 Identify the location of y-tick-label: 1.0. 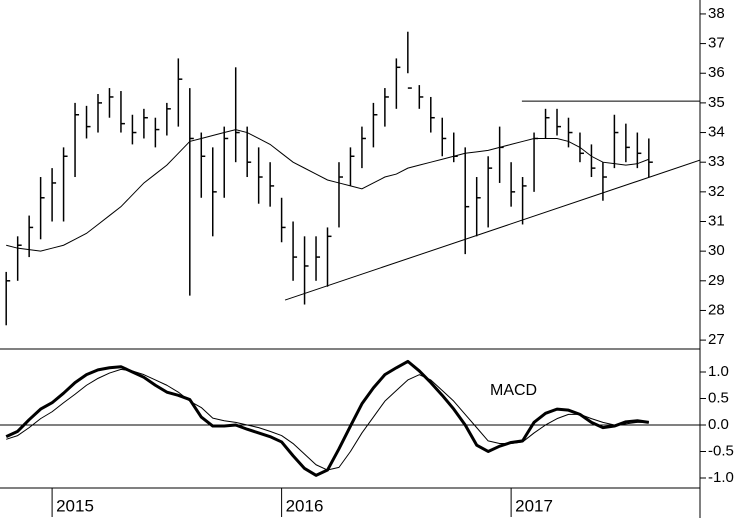
(718, 371).